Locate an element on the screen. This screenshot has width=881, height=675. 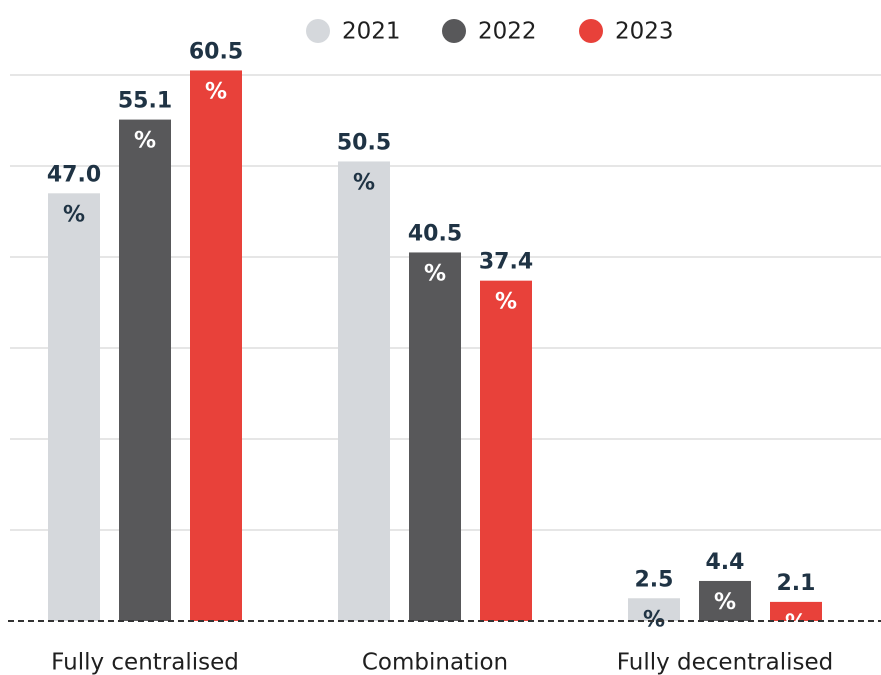
value-number: 2.5 is located at coordinates (654, 579).